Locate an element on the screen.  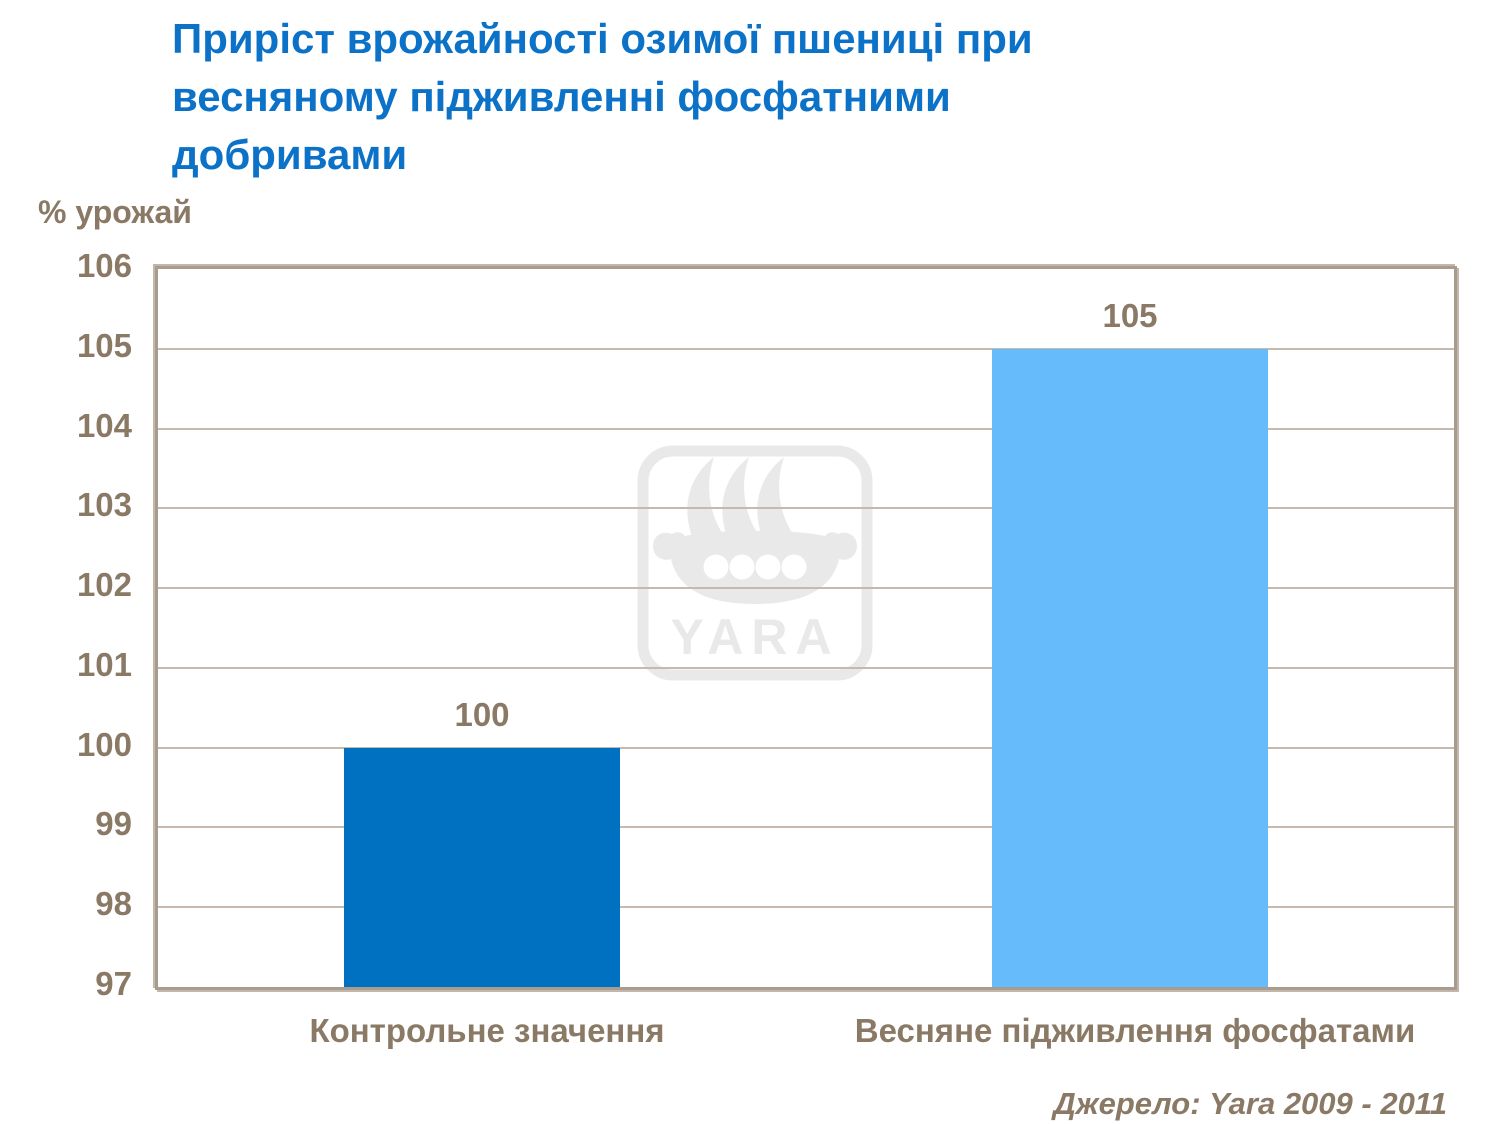
yara-logo-watermark: YARA is located at coordinates (755, 563).